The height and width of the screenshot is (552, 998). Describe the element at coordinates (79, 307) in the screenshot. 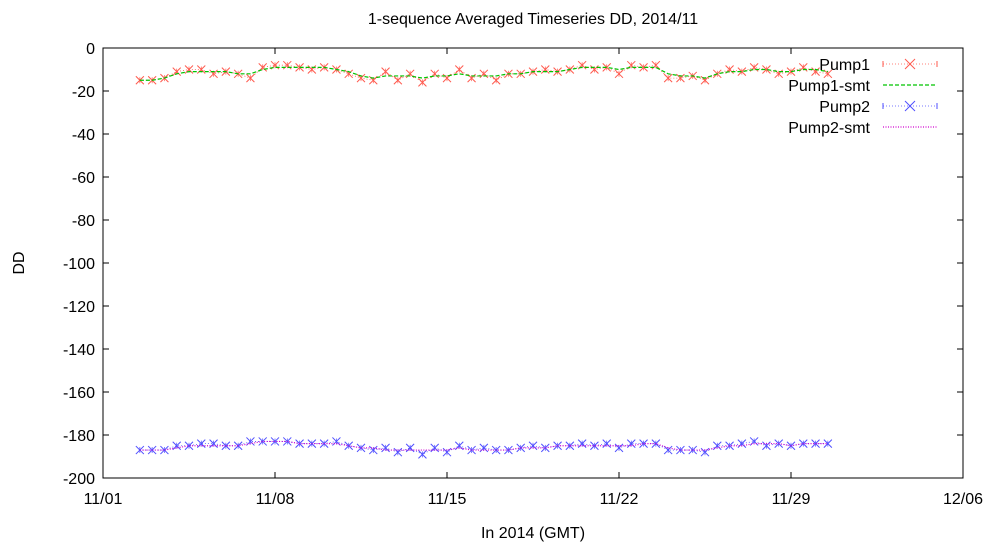

I see `y-tick-label: -120` at that location.